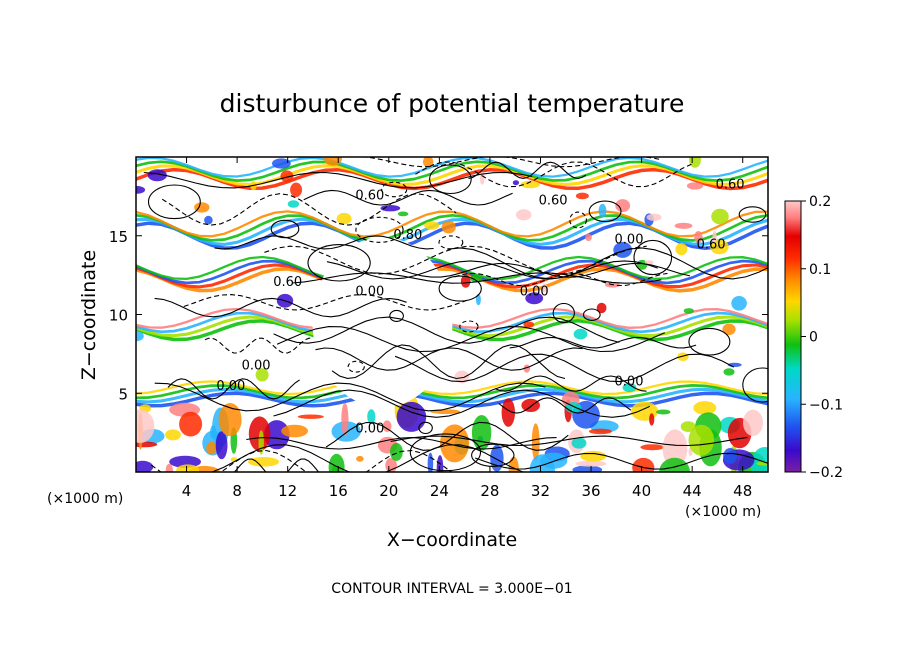 The image size is (904, 654). Describe the element at coordinates (439, 491) in the screenshot. I see `x-tick-label: 24` at that location.